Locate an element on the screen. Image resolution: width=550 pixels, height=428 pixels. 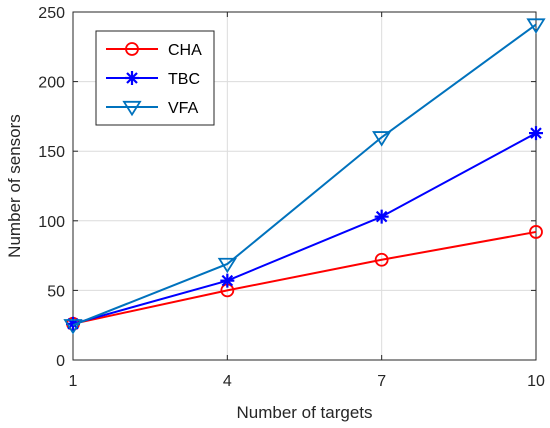
y-axis-label: Number of sensors is located at coordinates (14, 186).